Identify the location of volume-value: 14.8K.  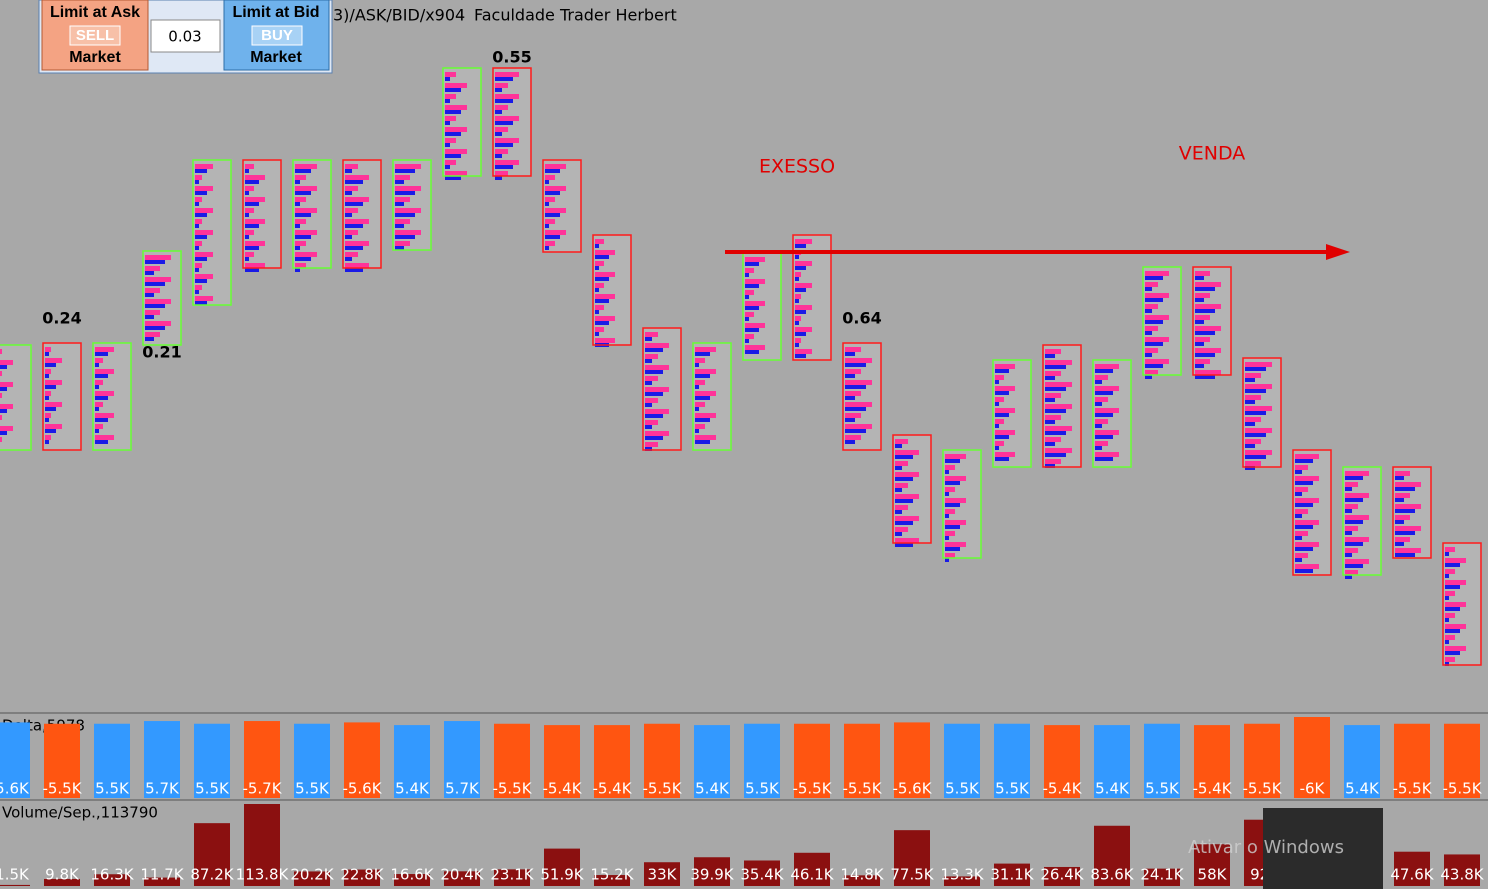
(862, 875).